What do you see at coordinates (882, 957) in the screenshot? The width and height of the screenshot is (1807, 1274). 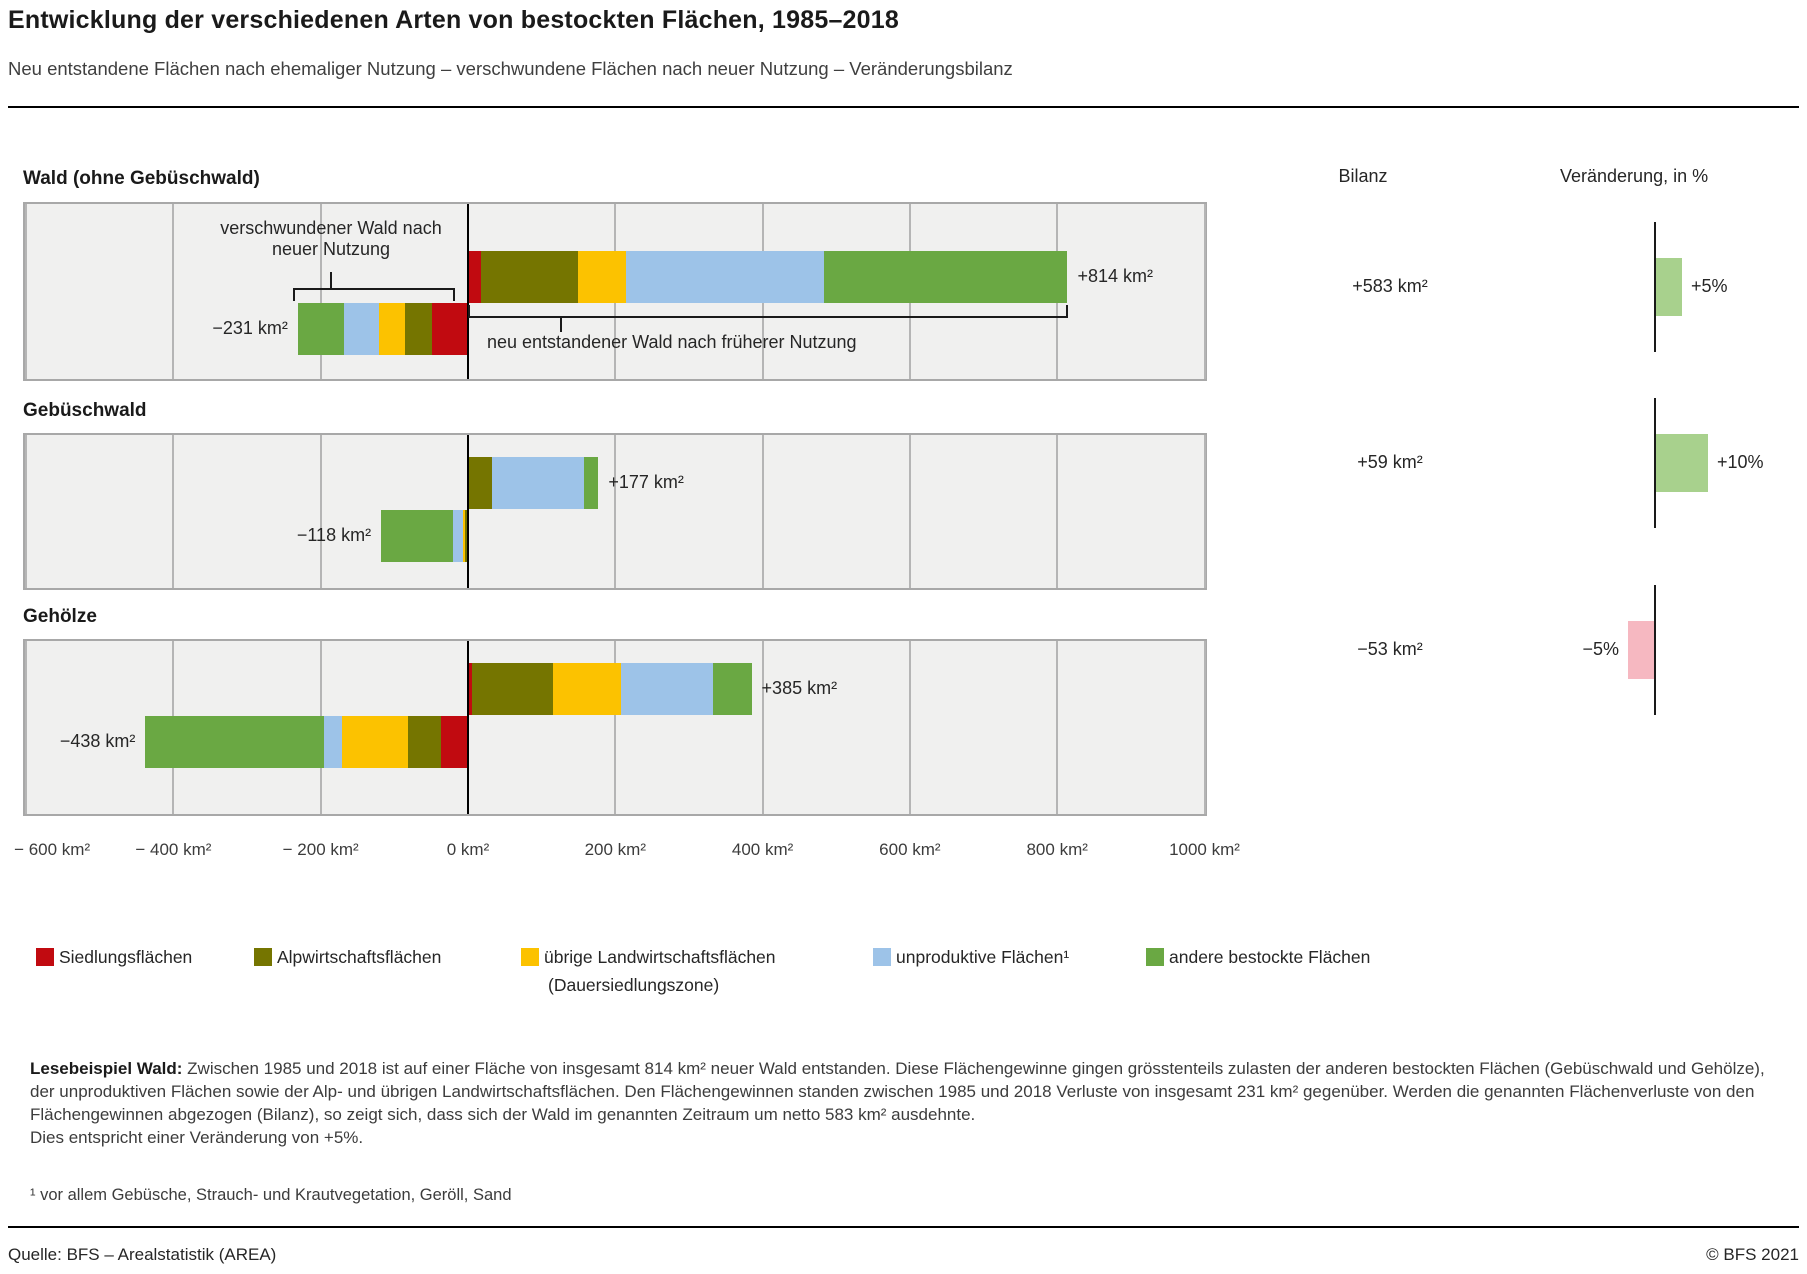 I see `legend-swatch-unproduktiv` at bounding box center [882, 957].